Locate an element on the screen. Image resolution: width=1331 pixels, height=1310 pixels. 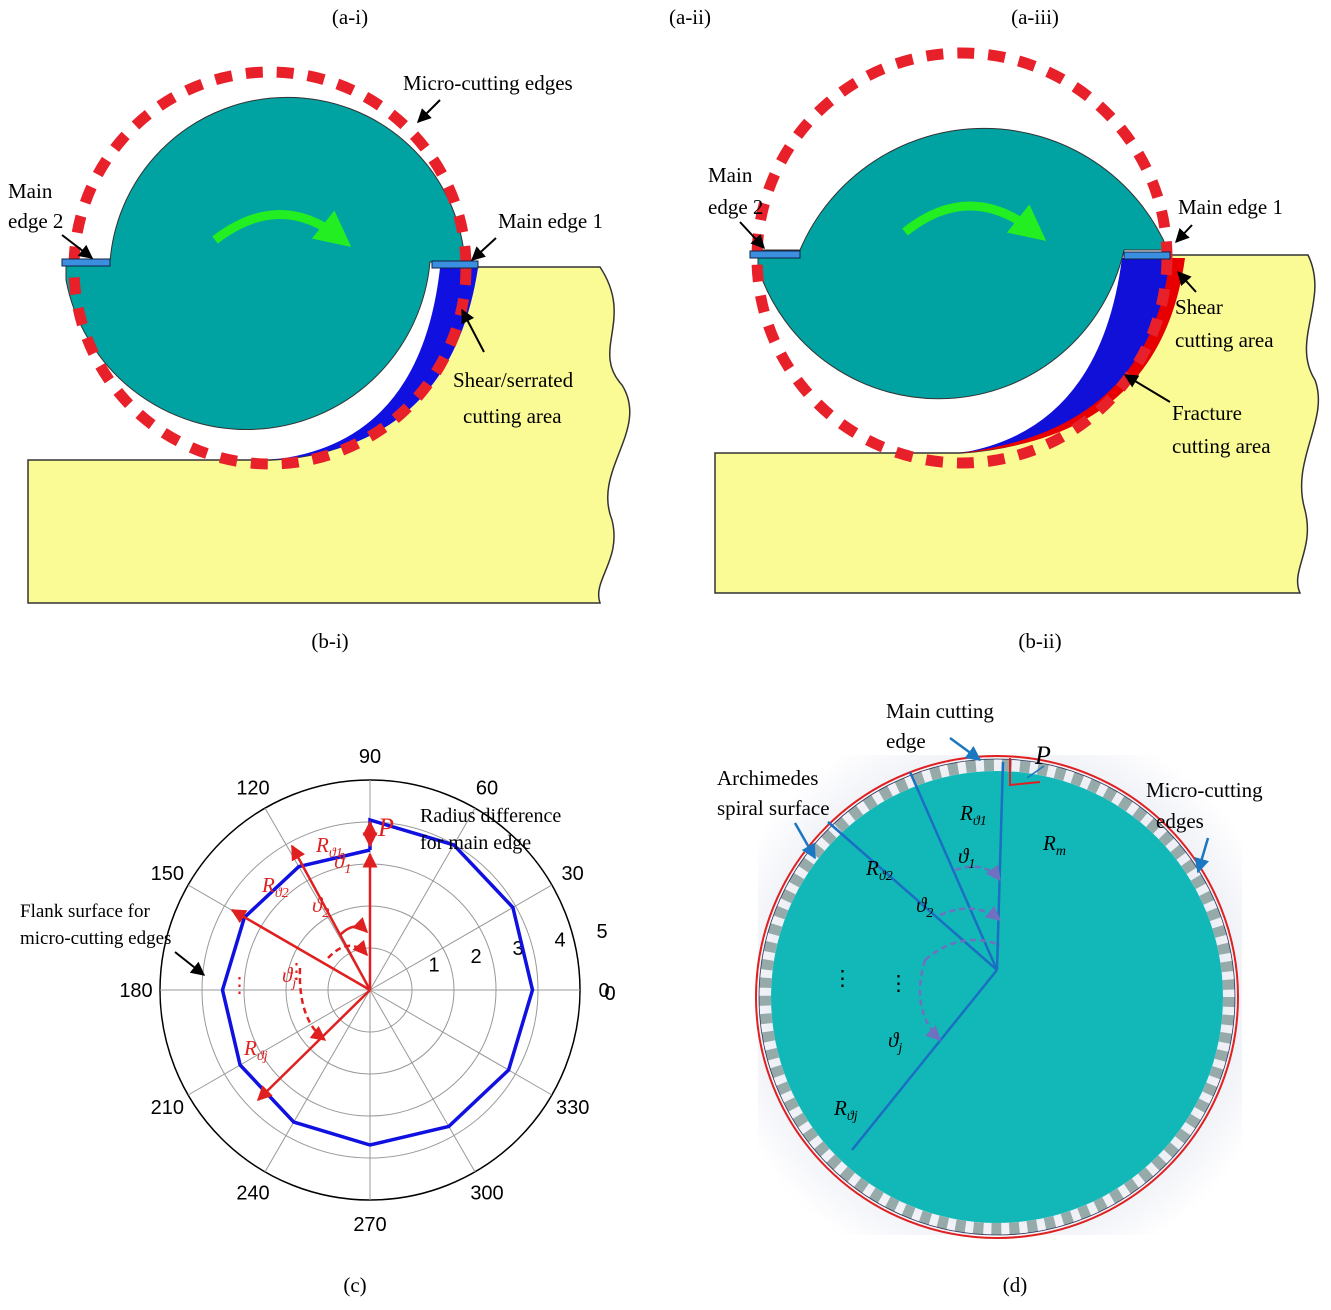
label: Micro-cutting edges is located at coordinates (488, 83).